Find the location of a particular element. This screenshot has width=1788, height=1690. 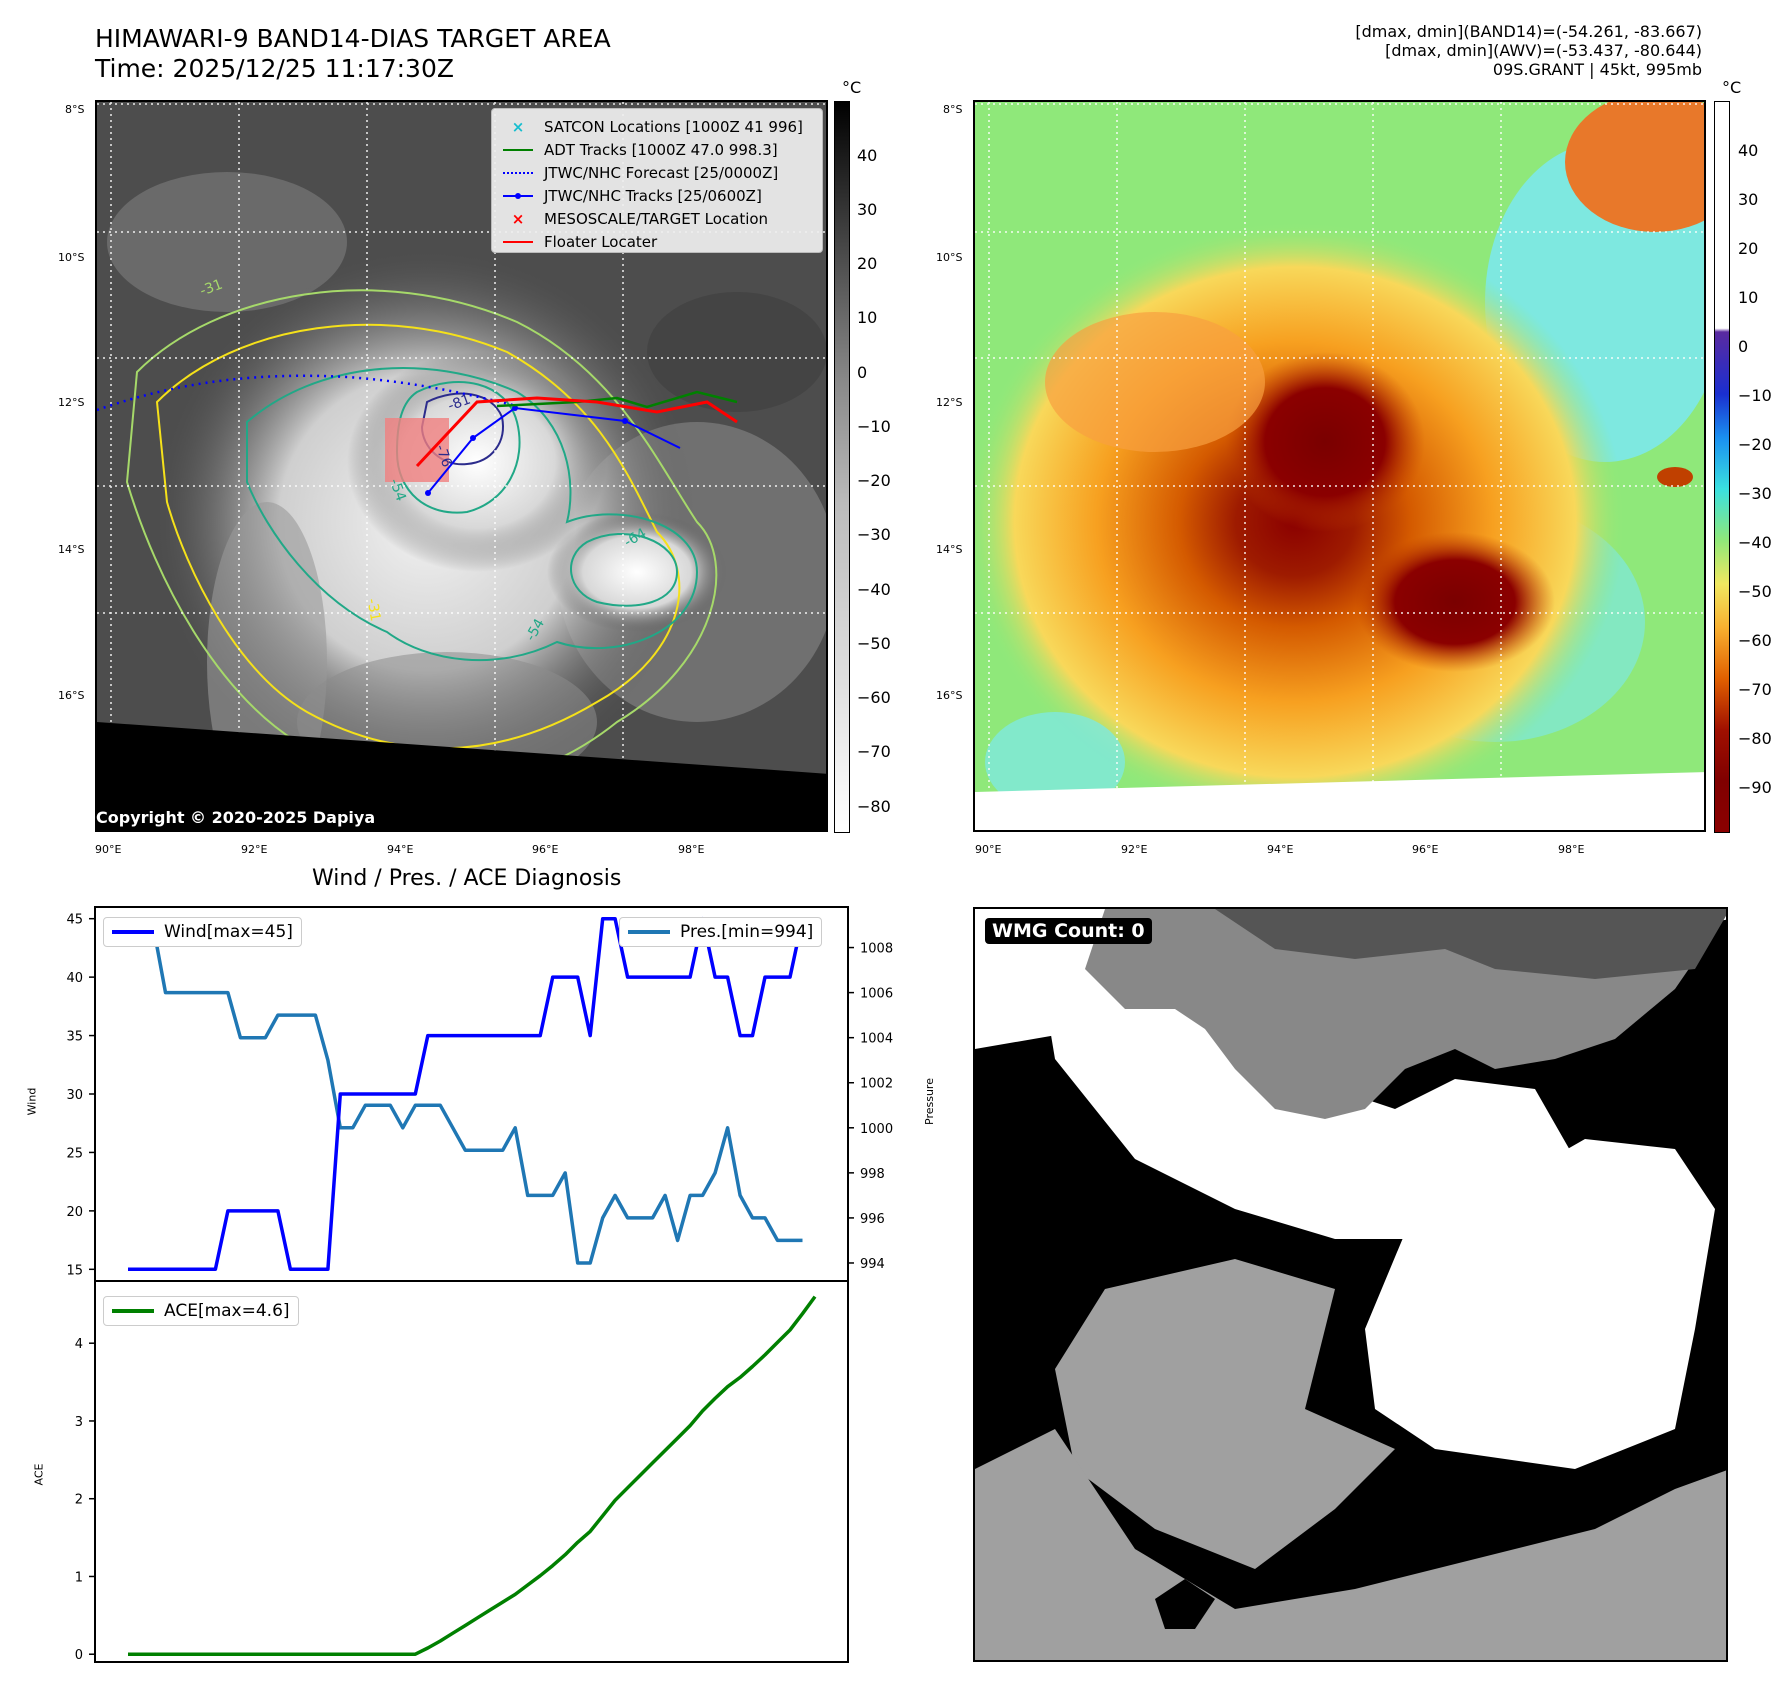

ace-plot-frame is located at coordinates (471, 1471).